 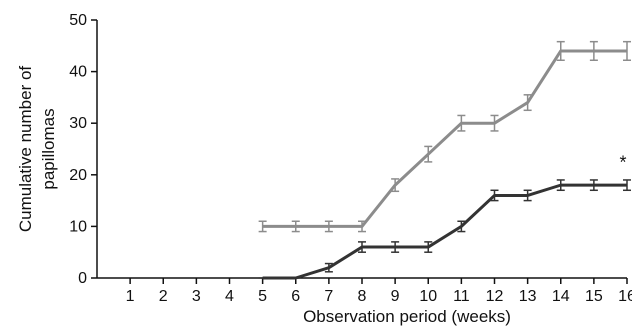 What do you see at coordinates (495, 296) in the screenshot?
I see `x-tick-label: 12` at bounding box center [495, 296].